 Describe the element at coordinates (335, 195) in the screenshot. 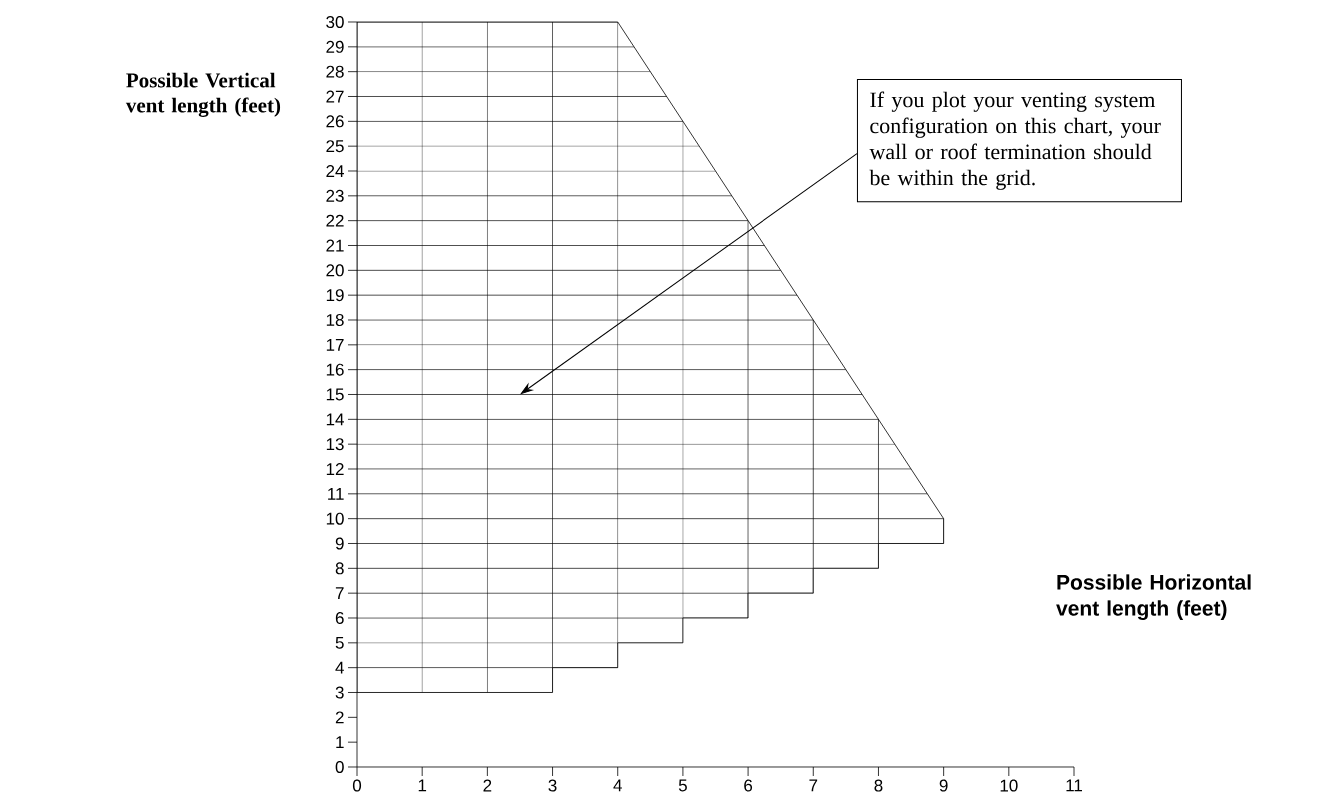

I see `y-tick-label: 23` at that location.